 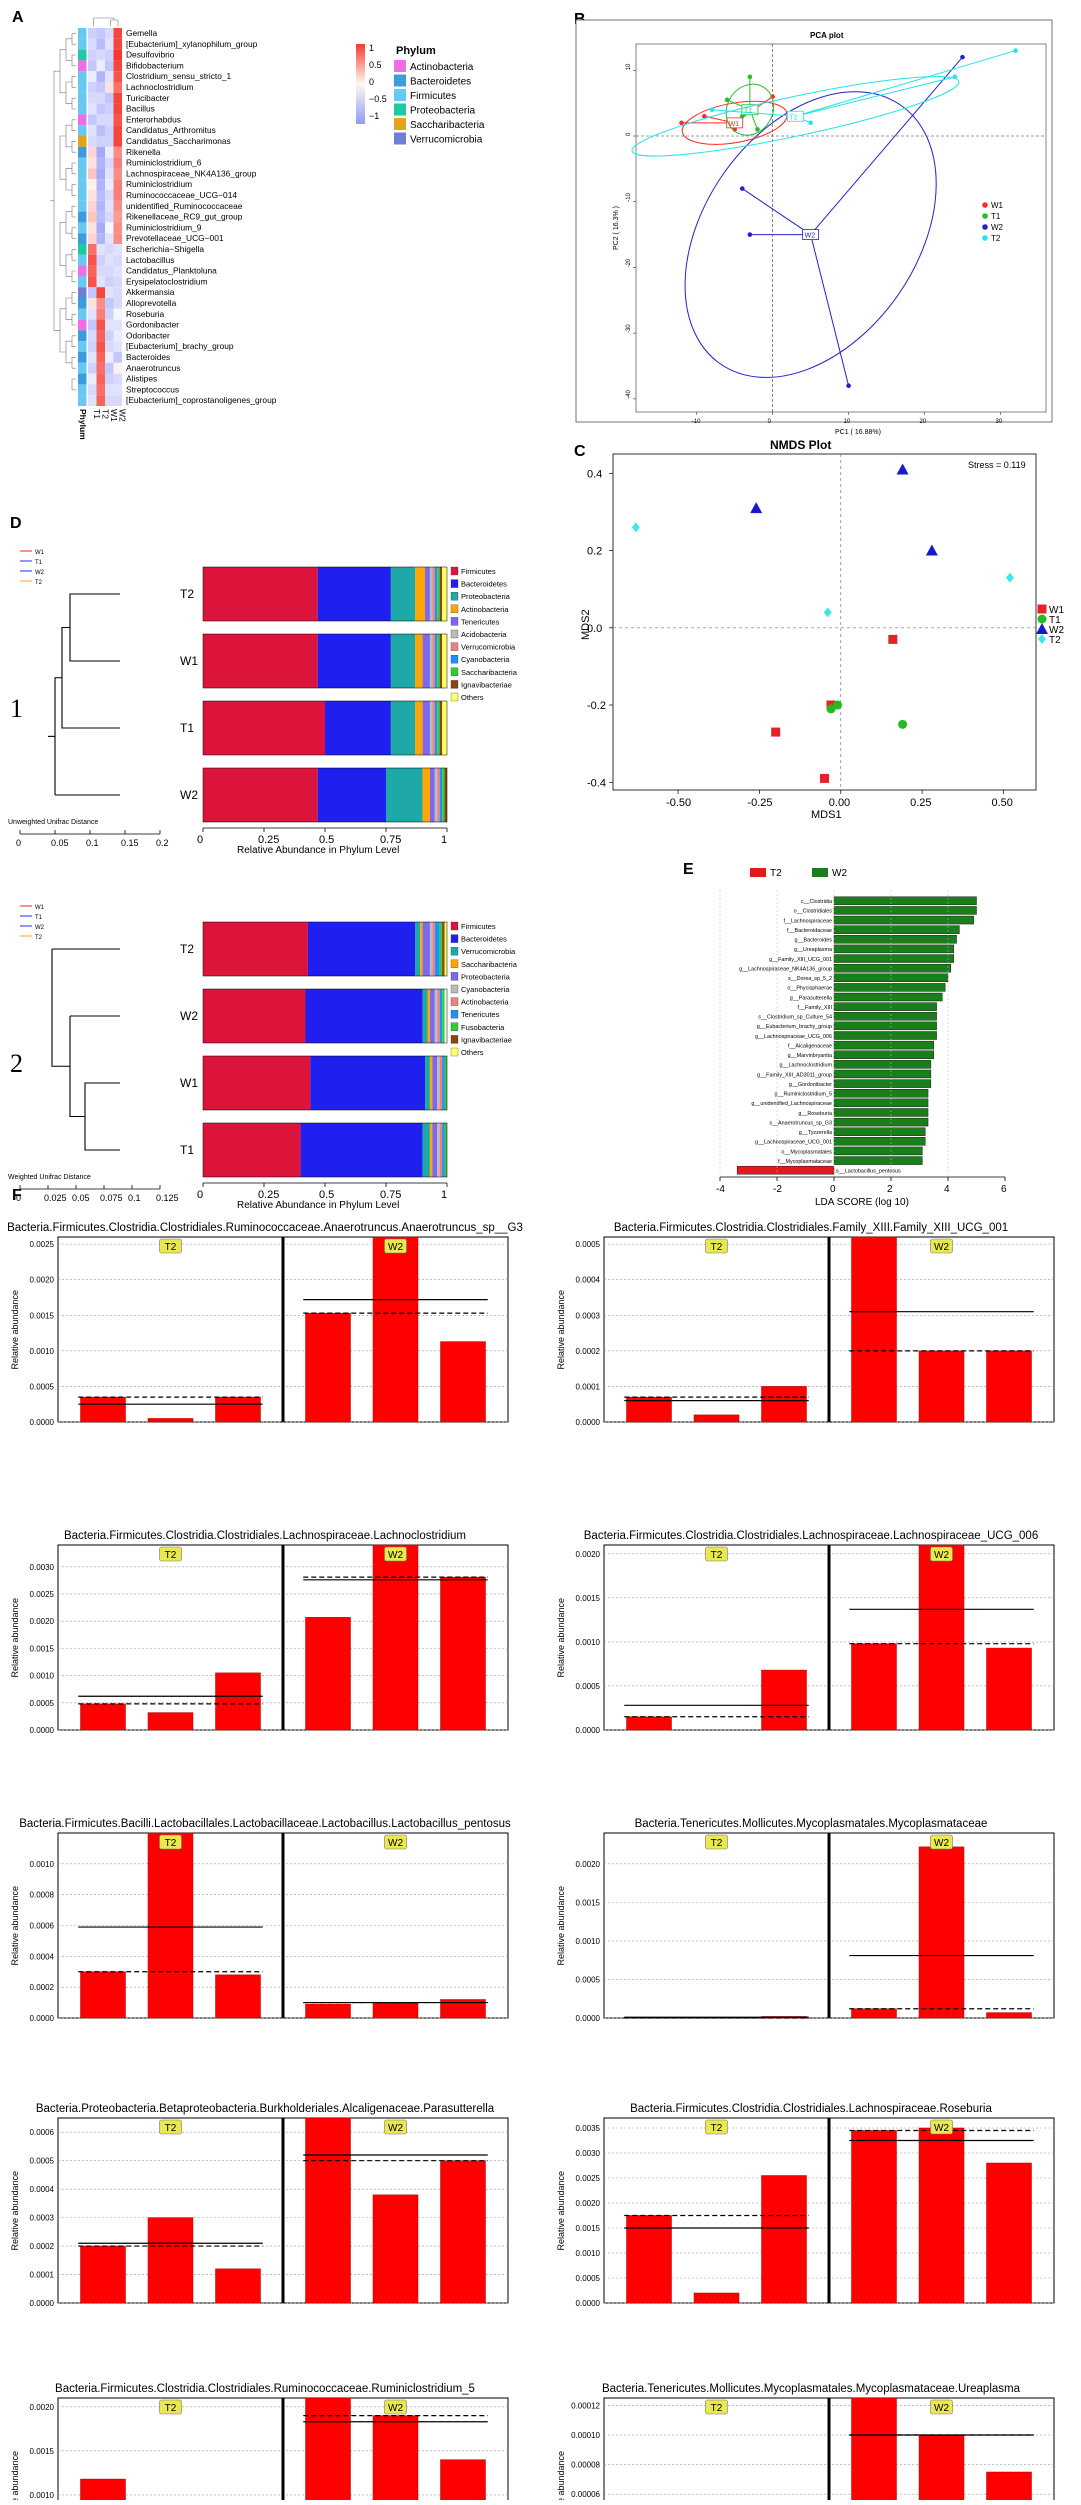 I want to click on heatmap-row-label: Desulfovibrio, so click(x=150, y=55).